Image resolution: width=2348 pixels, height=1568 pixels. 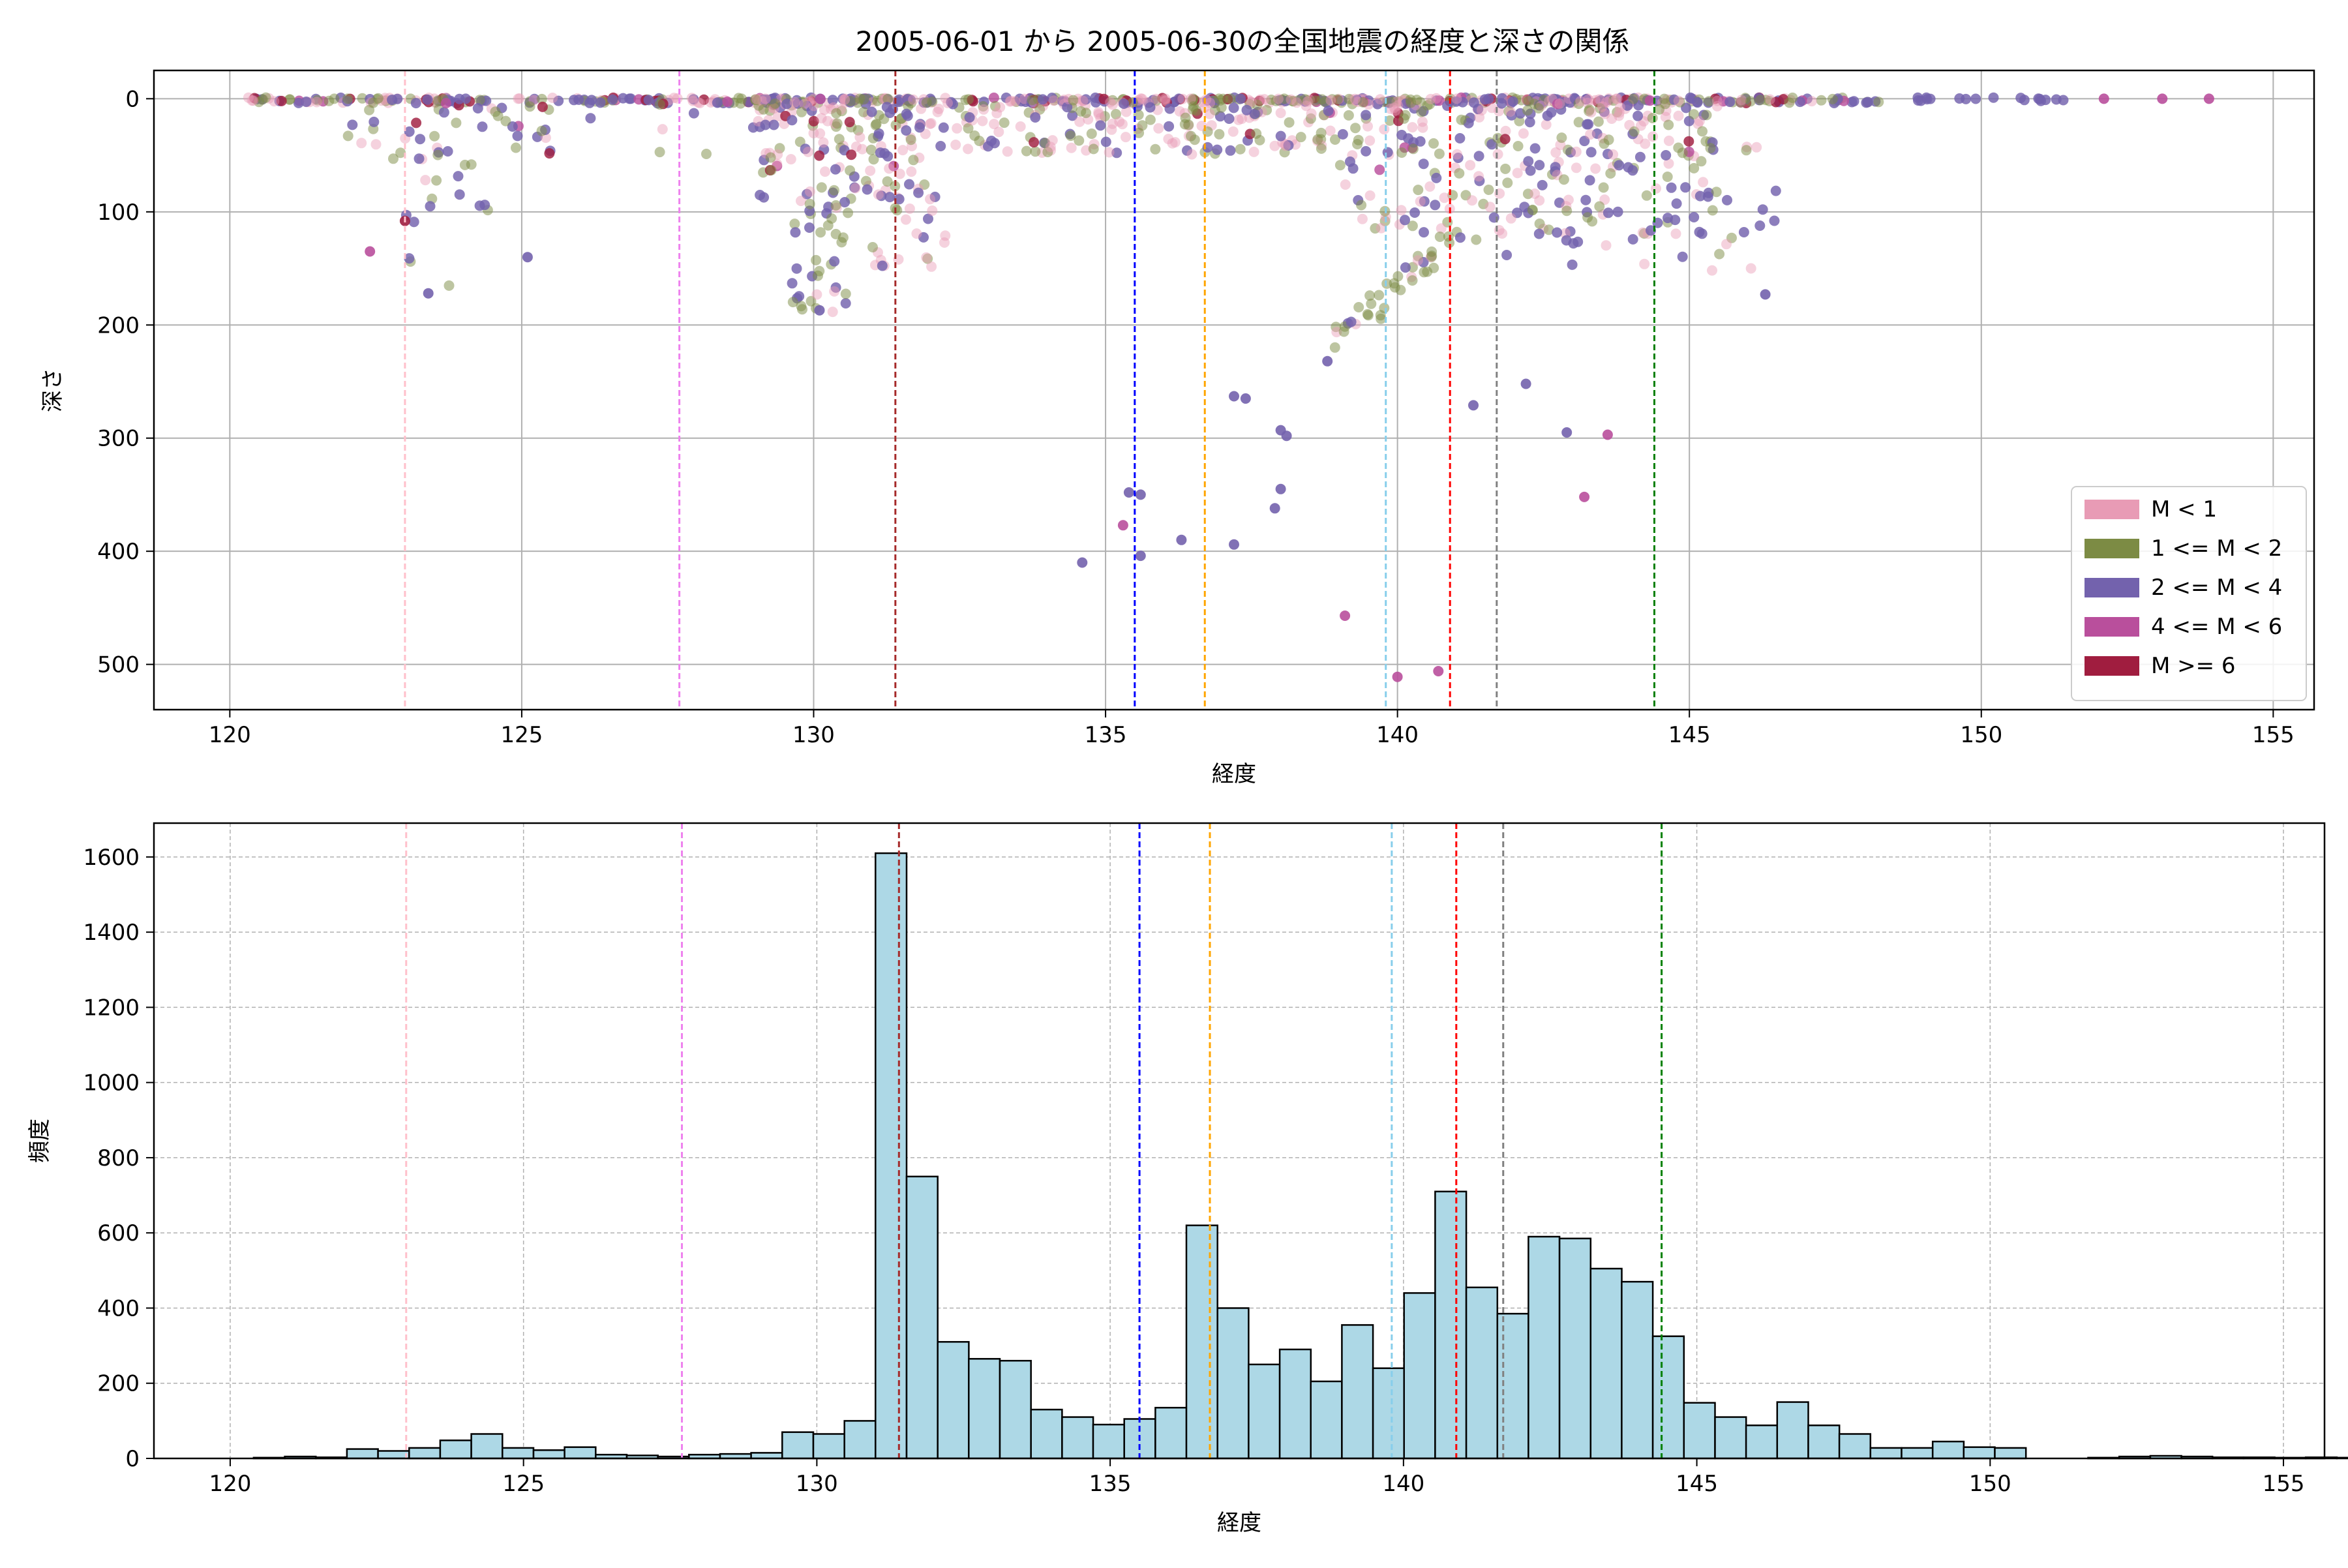 I want to click on legend-swatch, so click(x=2112, y=627).